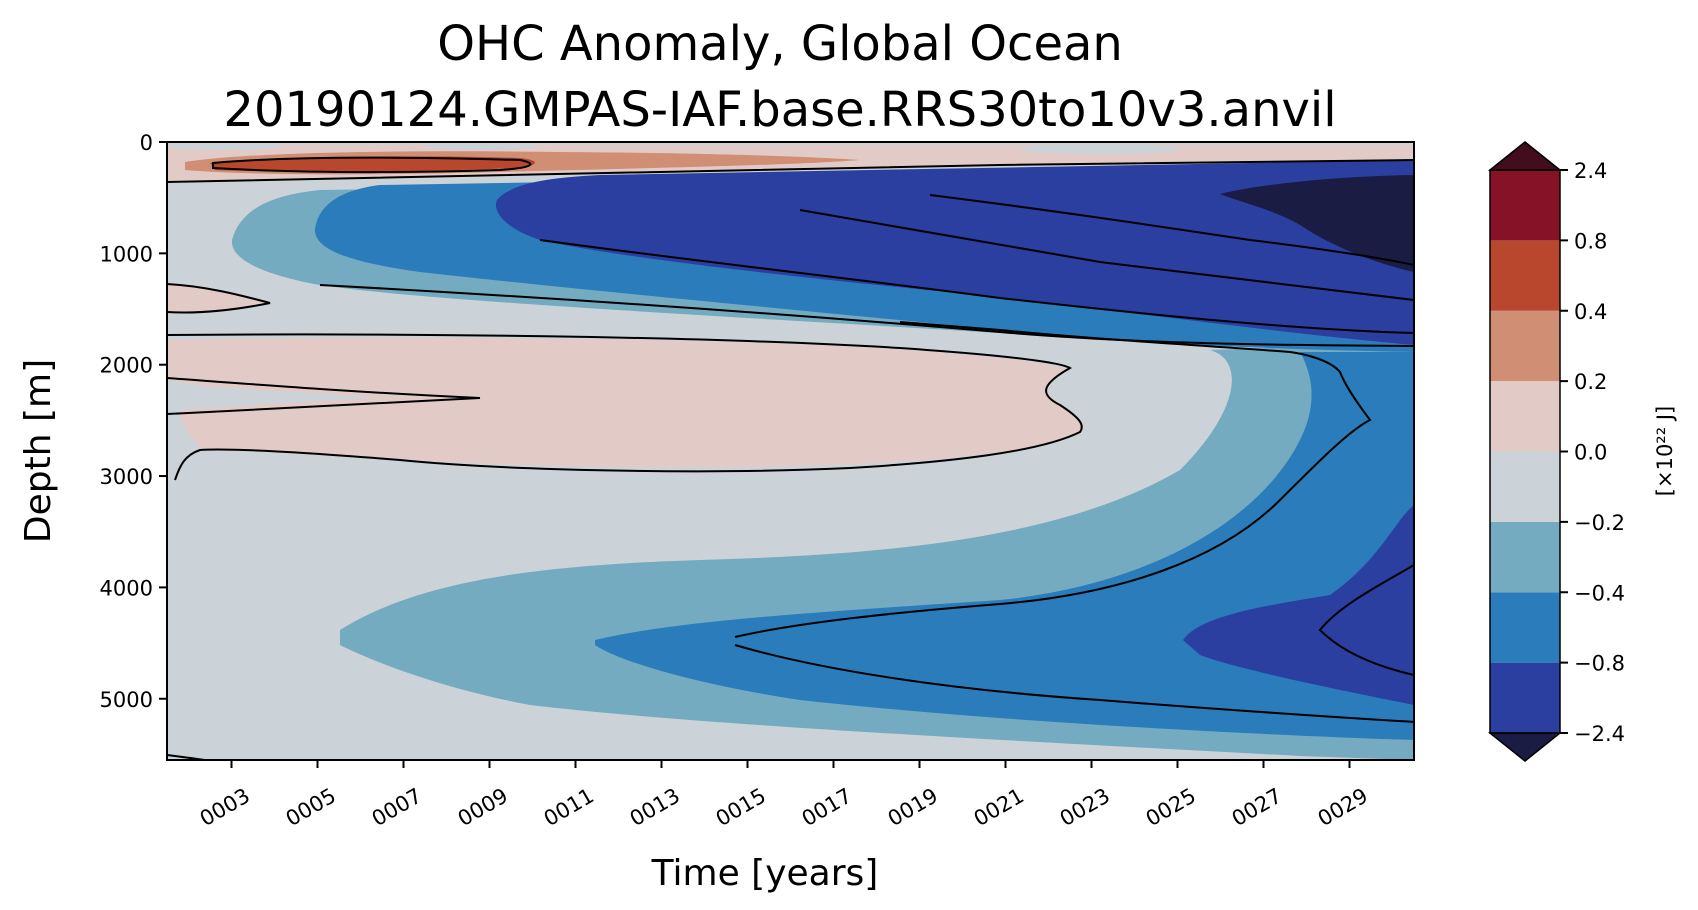 The width and height of the screenshot is (1698, 910). I want to click on x-tick-label: 0017, so click(827, 808).